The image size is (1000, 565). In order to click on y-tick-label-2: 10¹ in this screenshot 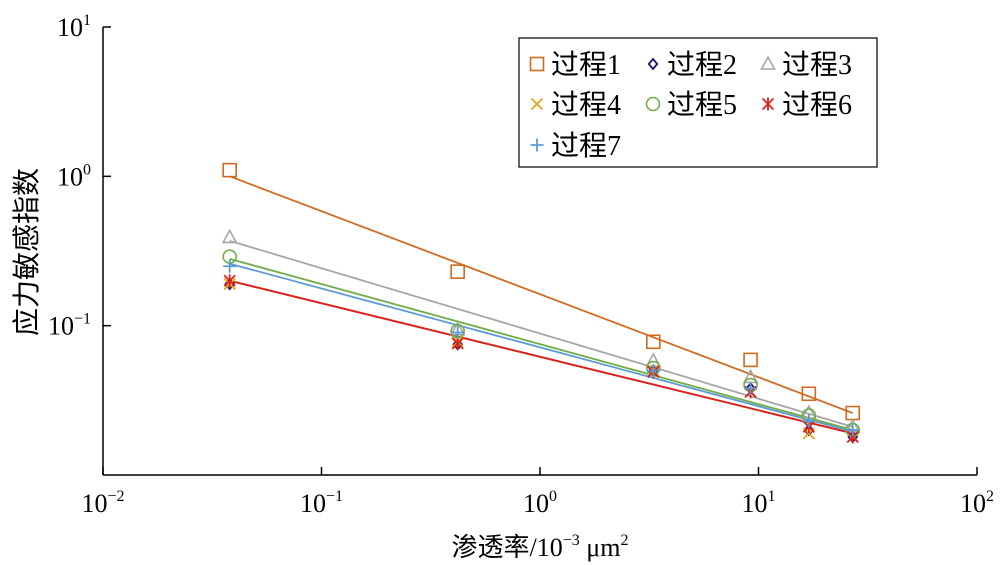, I will do `click(74, 27)`.